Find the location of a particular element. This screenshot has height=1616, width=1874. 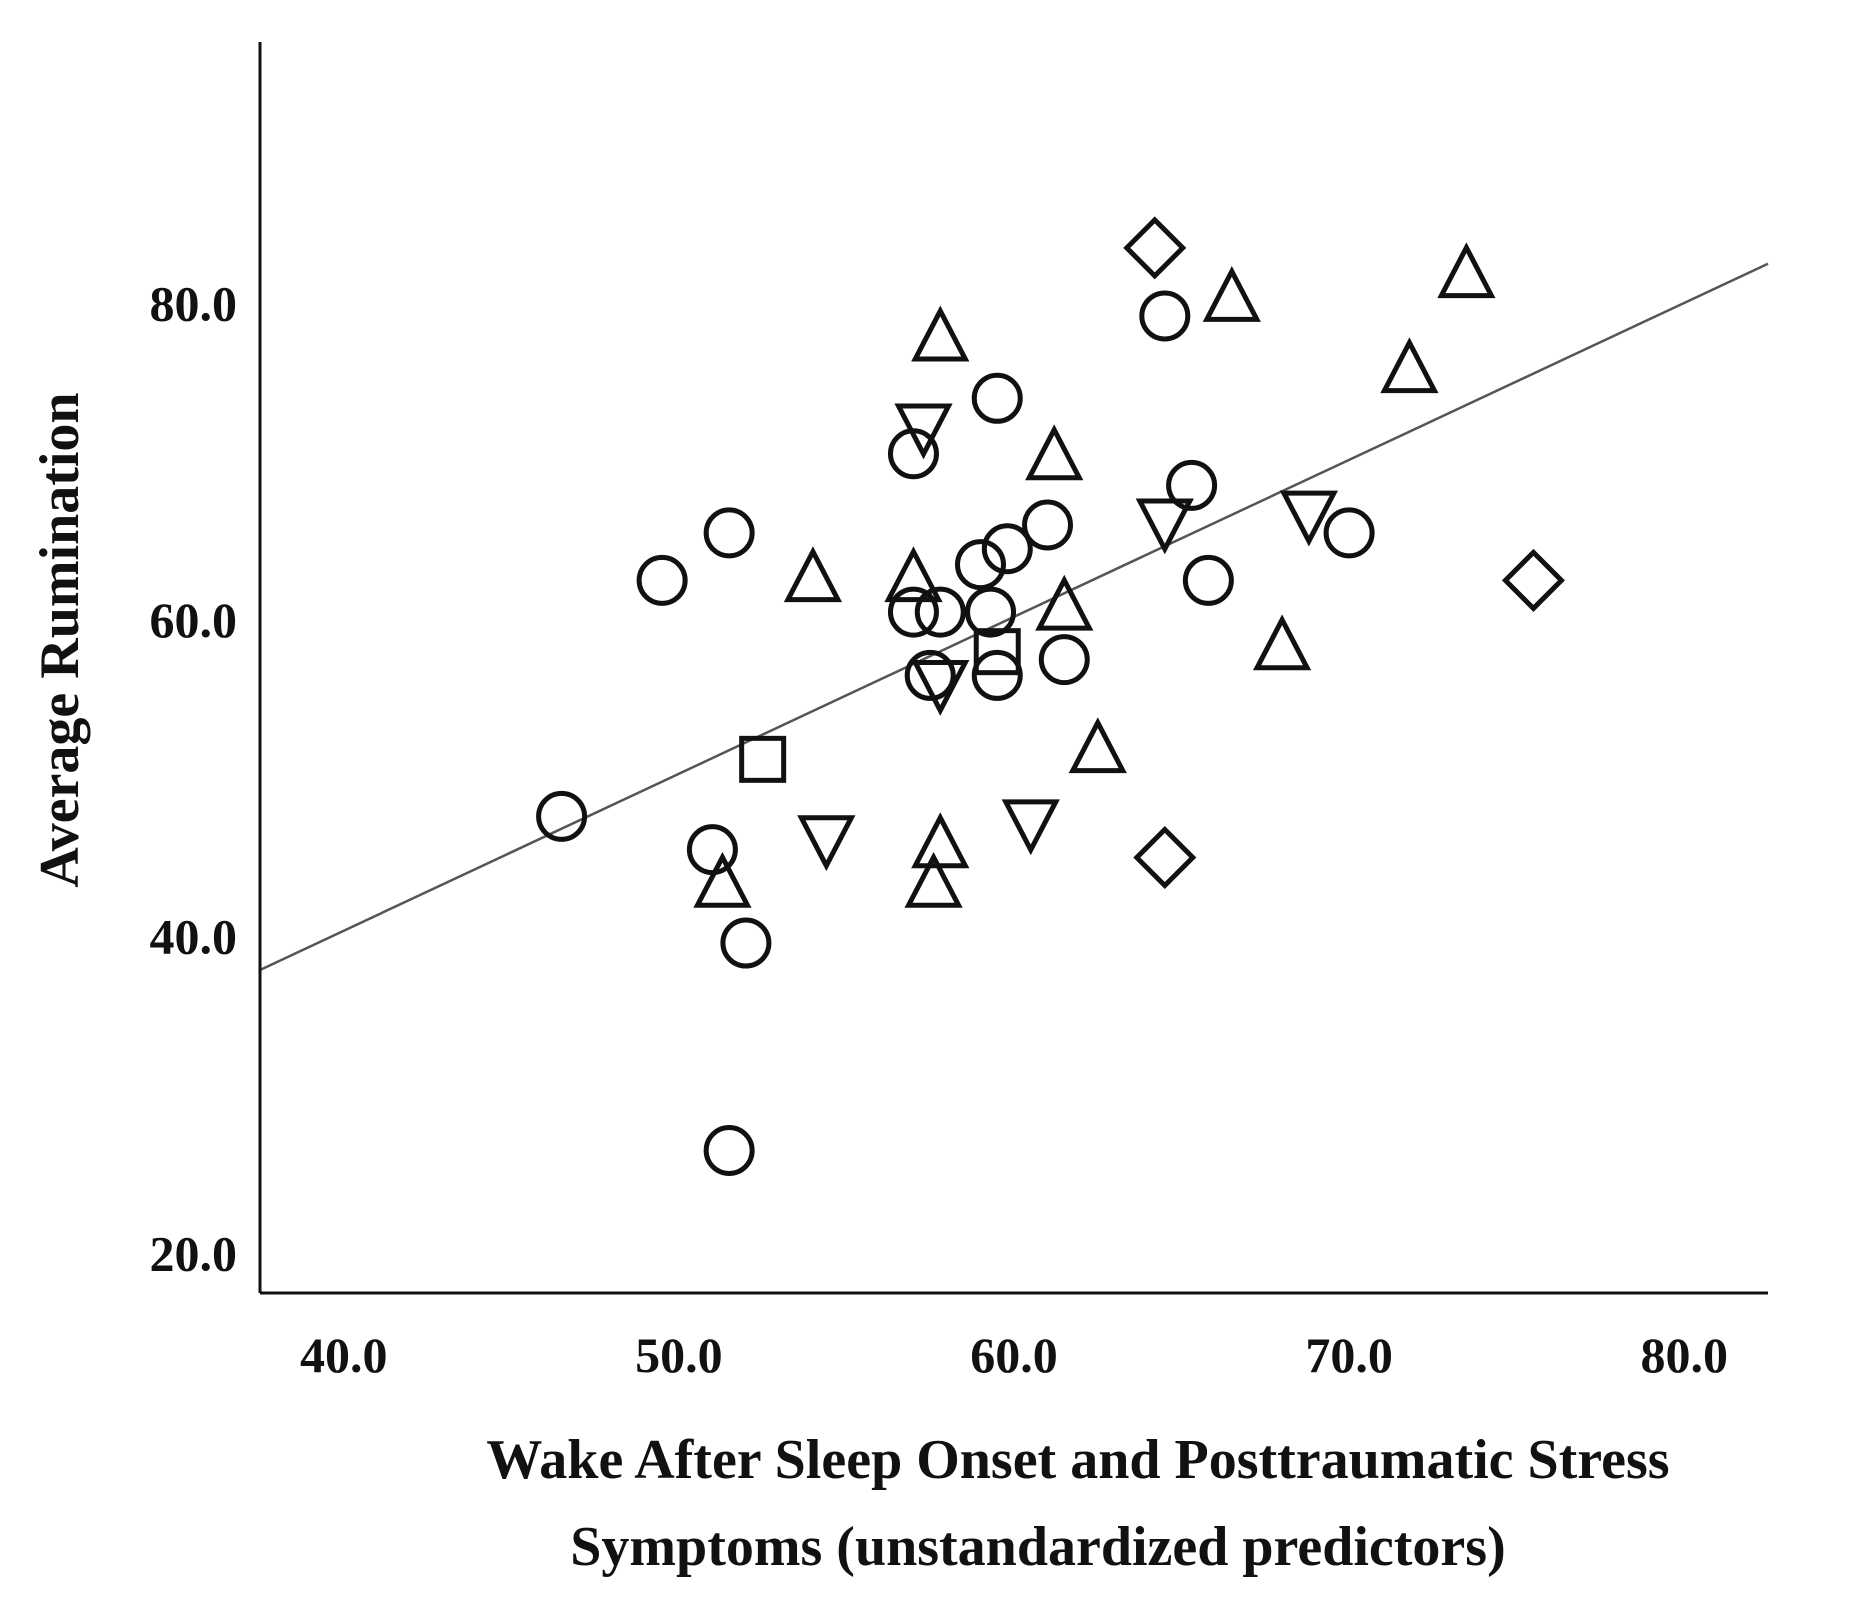

x-tick-label: 40.0 is located at coordinates (344, 1355).